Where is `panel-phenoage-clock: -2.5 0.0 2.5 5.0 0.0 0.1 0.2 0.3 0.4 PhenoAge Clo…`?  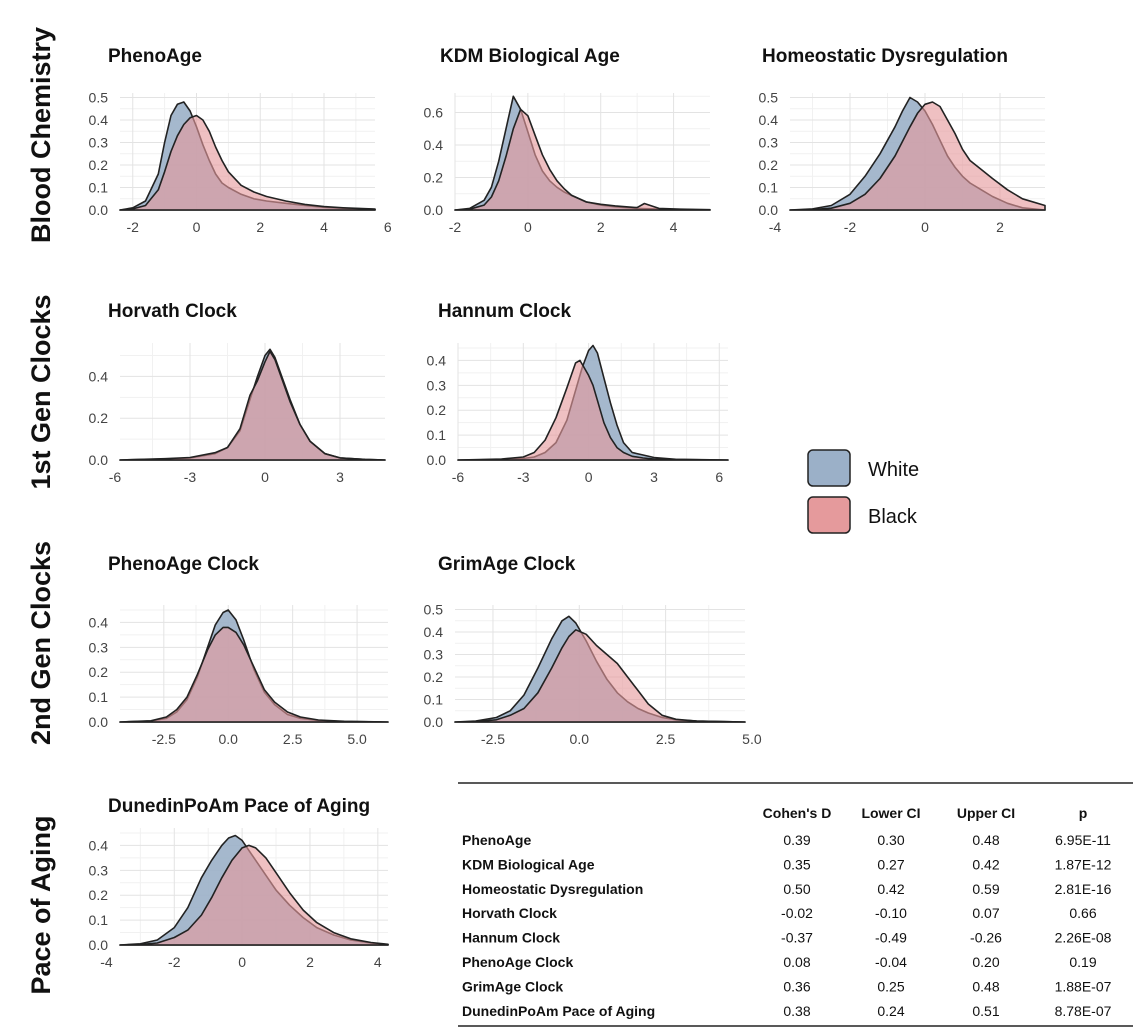
panel-phenoage-clock: -2.5 0.0 2.5 5.0 0.0 0.1 0.2 0.3 0.4 PhenoAge Clo… is located at coordinates (239, 650).